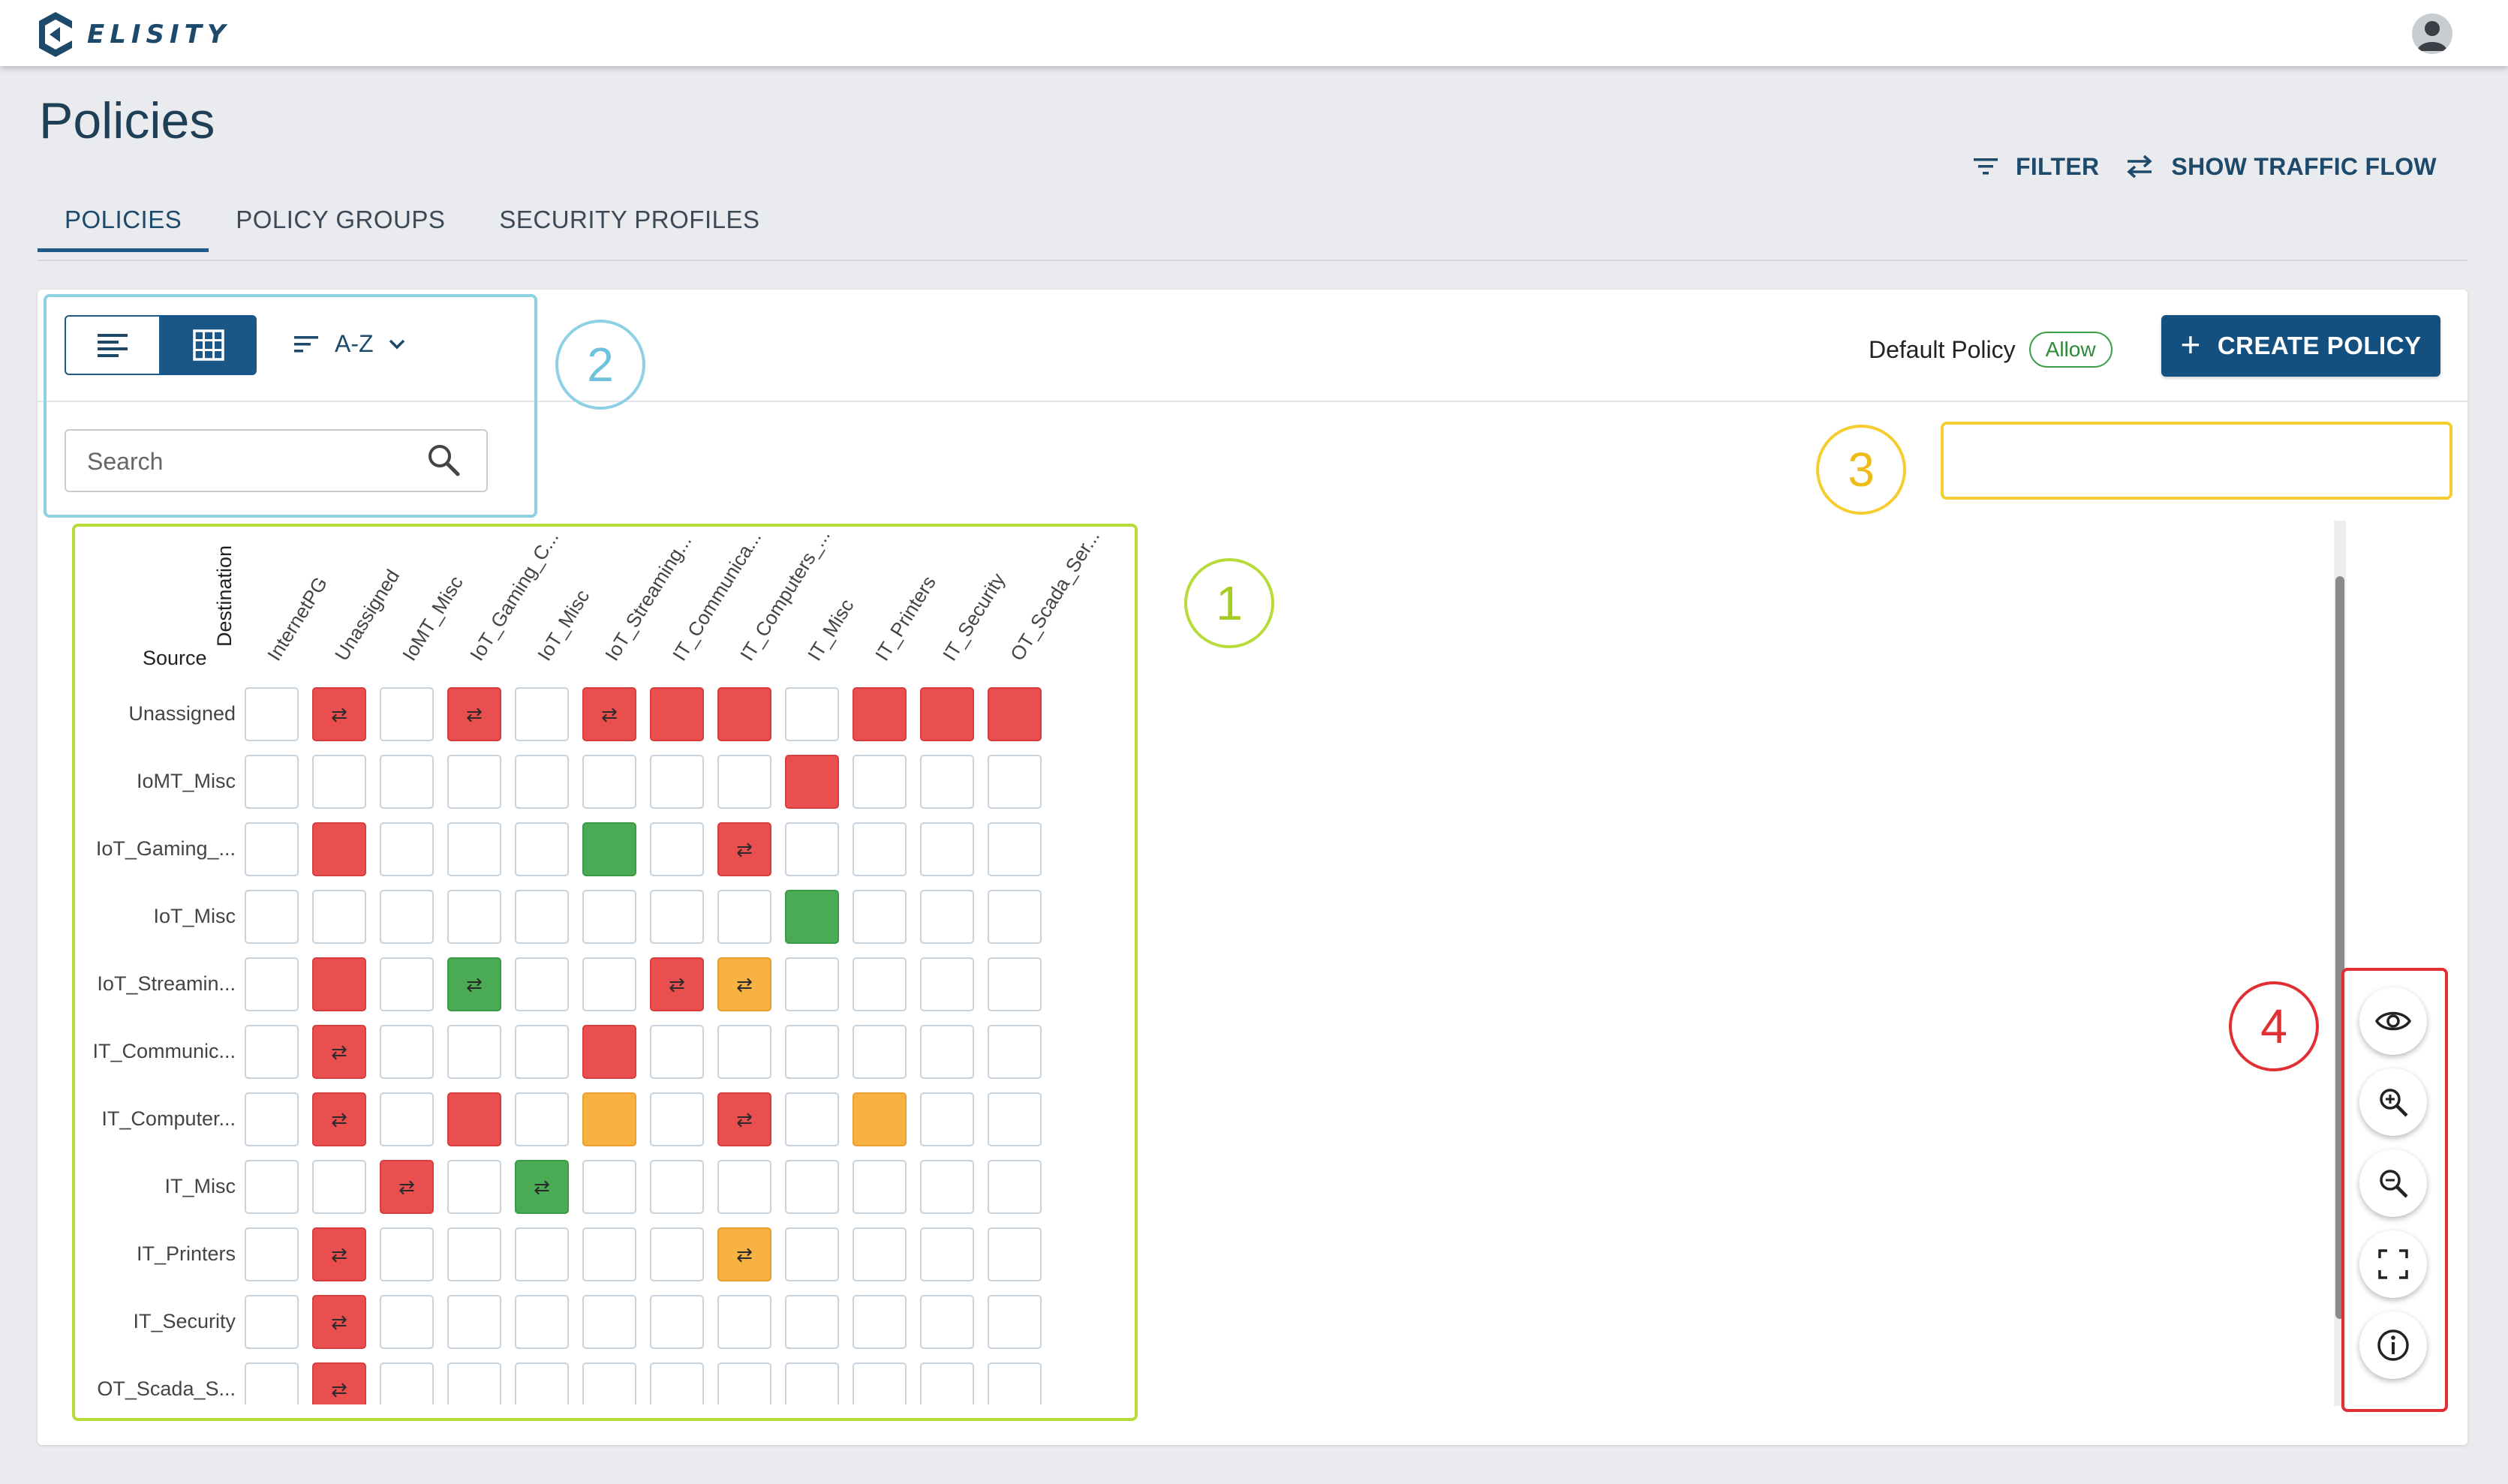 The height and width of the screenshot is (1484, 2508). I want to click on zoom-out-button, so click(2393, 1183).